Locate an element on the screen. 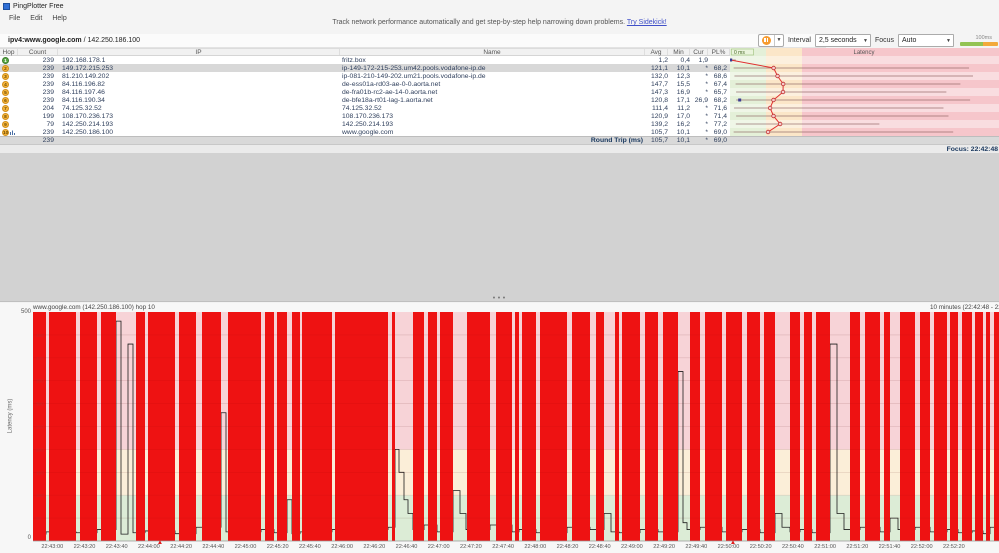 The width and height of the screenshot is (999, 553). time-tick-label: 22:43:00 is located at coordinates (52, 547).